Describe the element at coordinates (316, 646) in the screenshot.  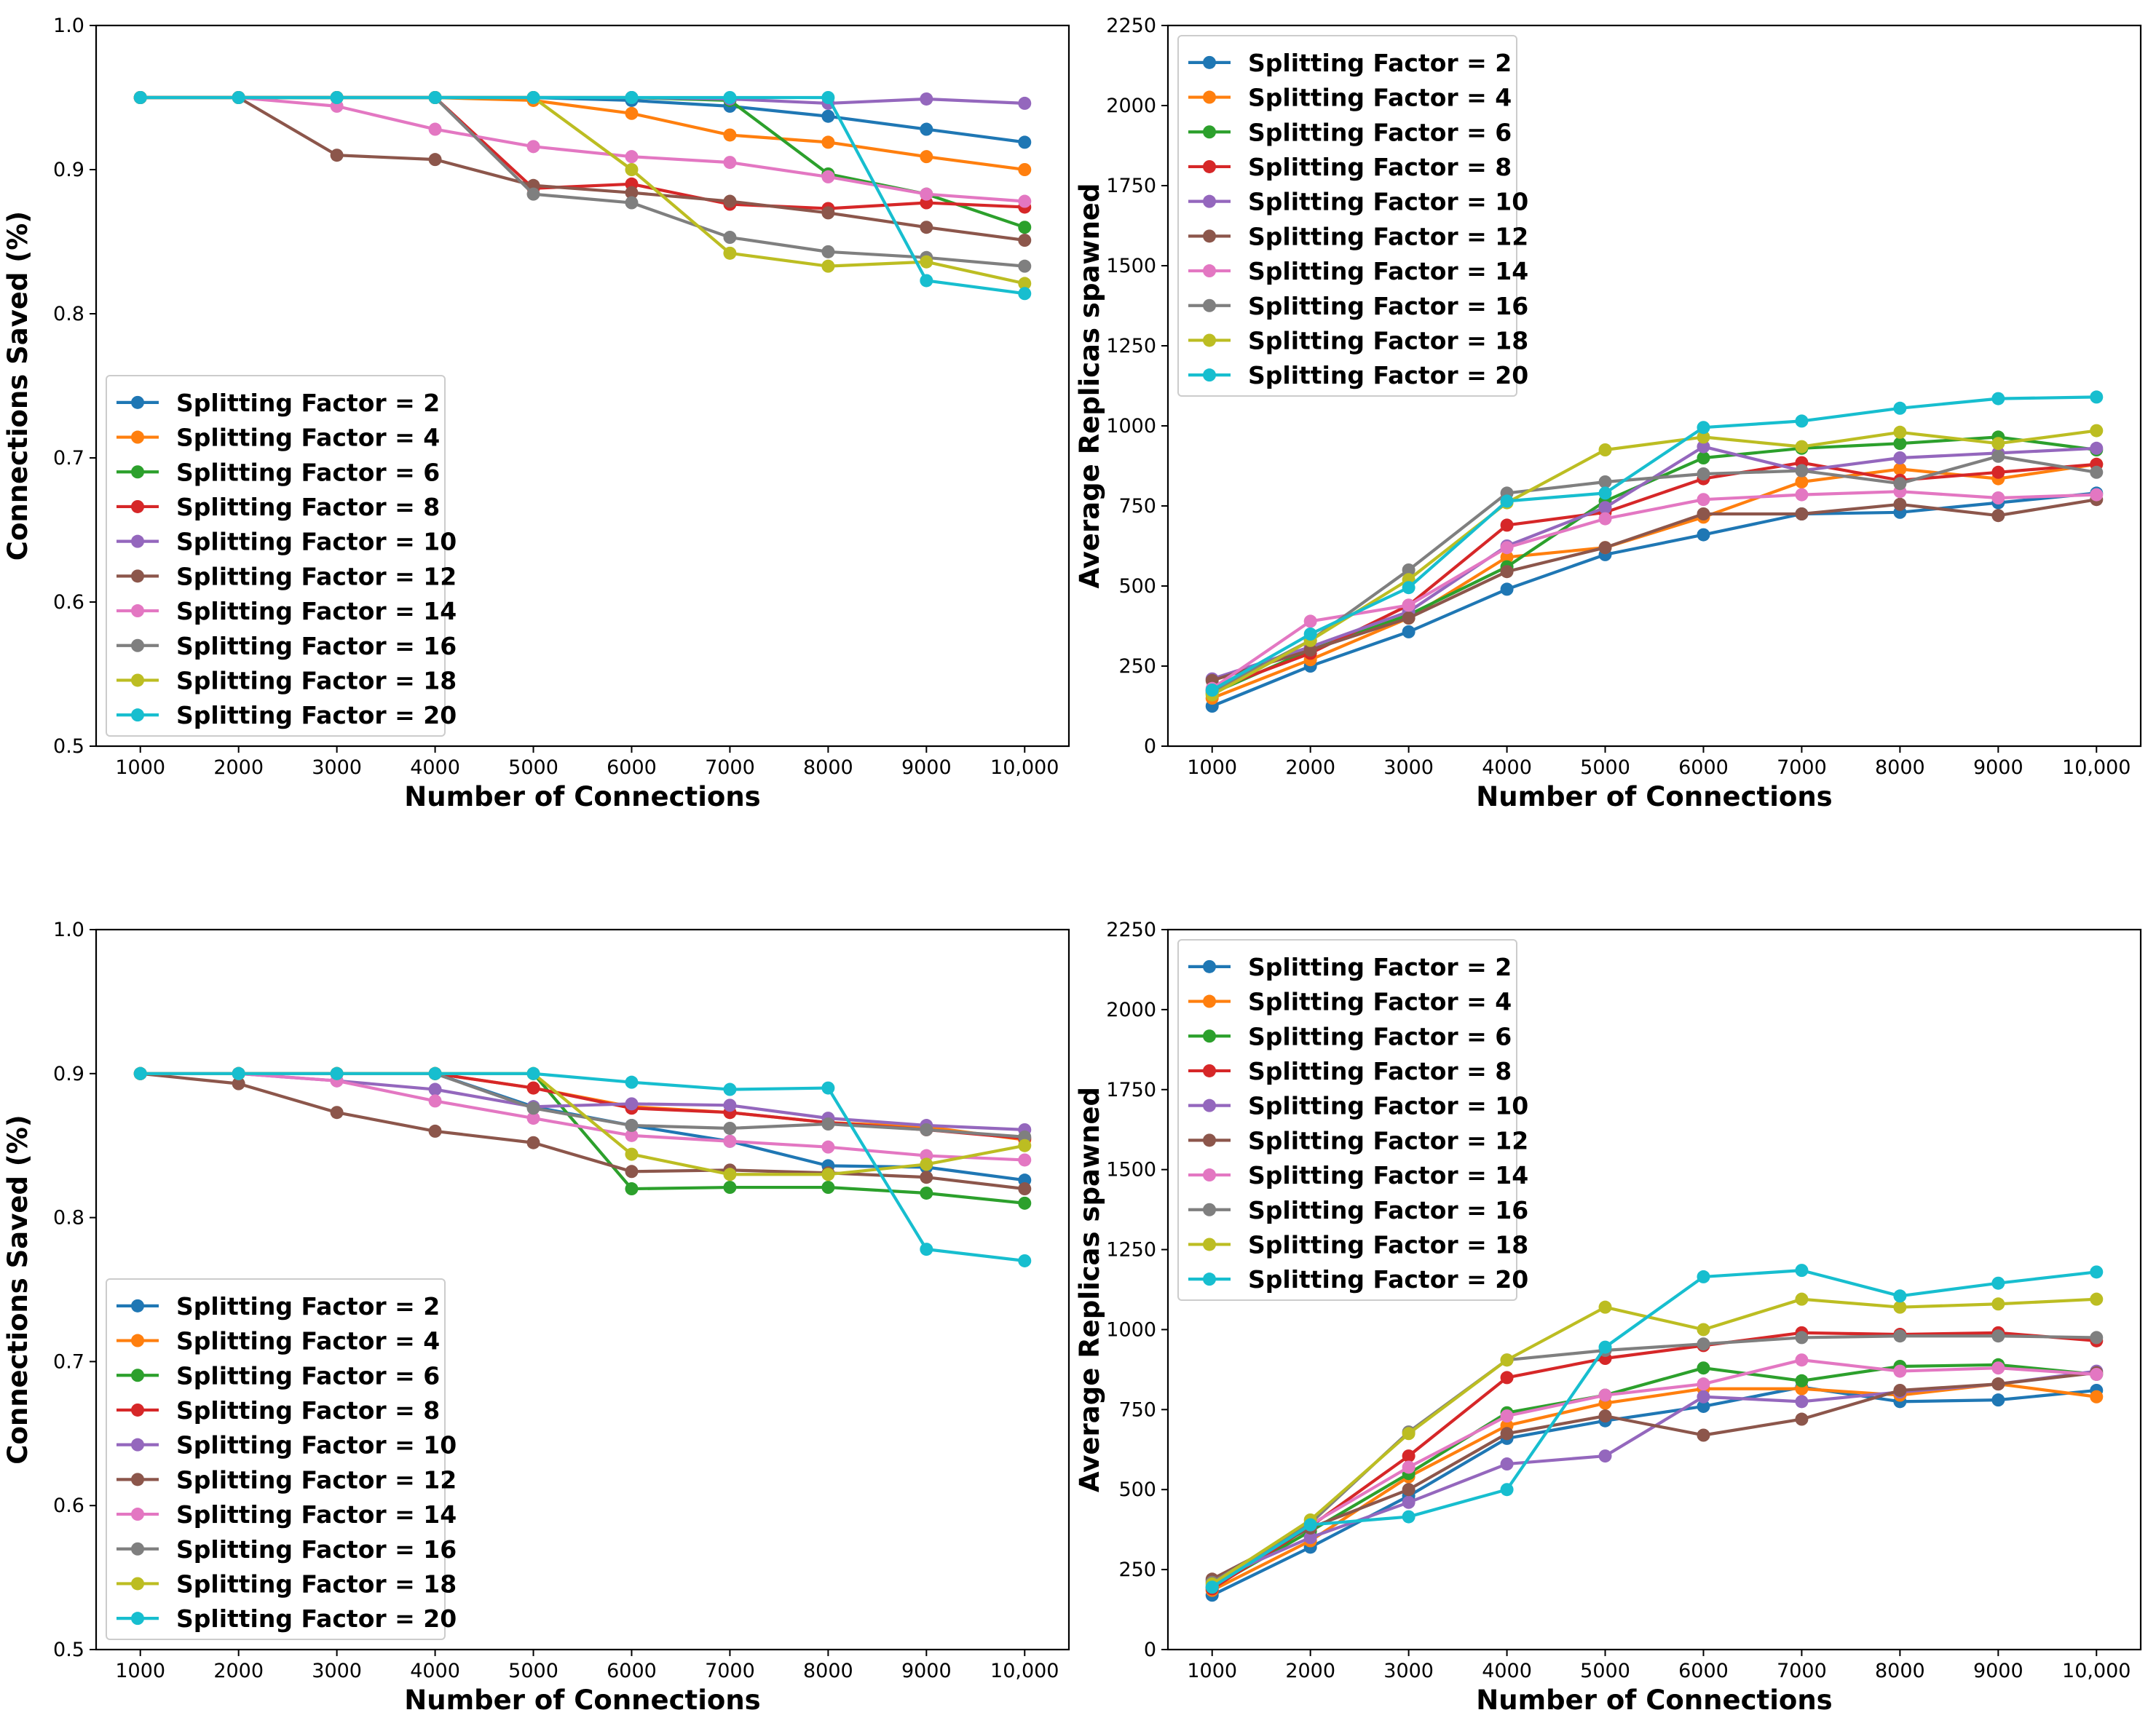
I see `legend-label: Splitting Factor = 16` at that location.